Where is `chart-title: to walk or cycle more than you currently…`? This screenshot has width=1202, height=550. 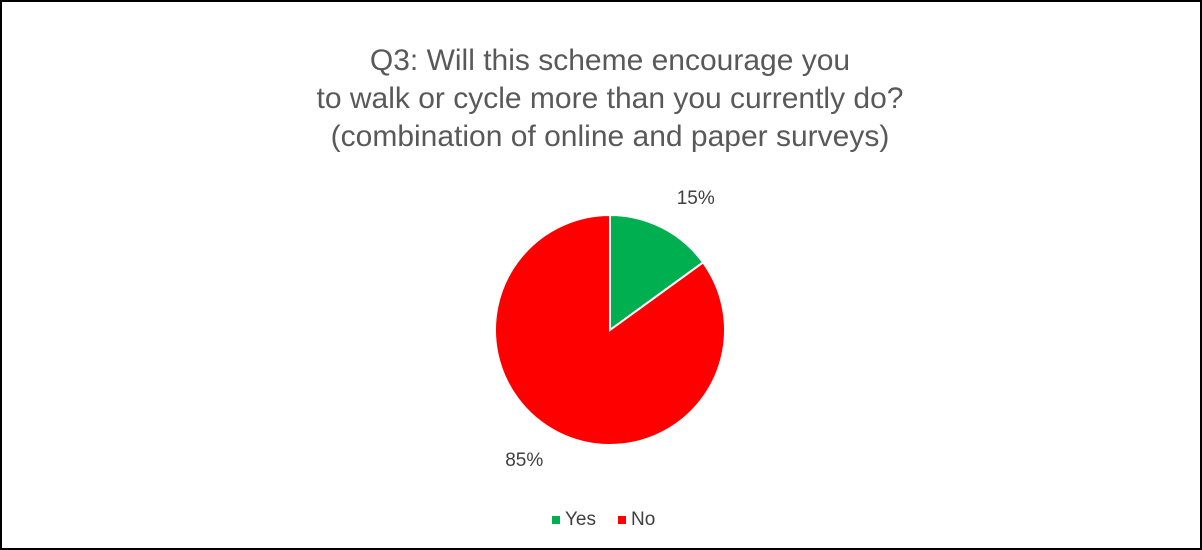
chart-title: to walk or cycle more than you currently… is located at coordinates (610, 98).